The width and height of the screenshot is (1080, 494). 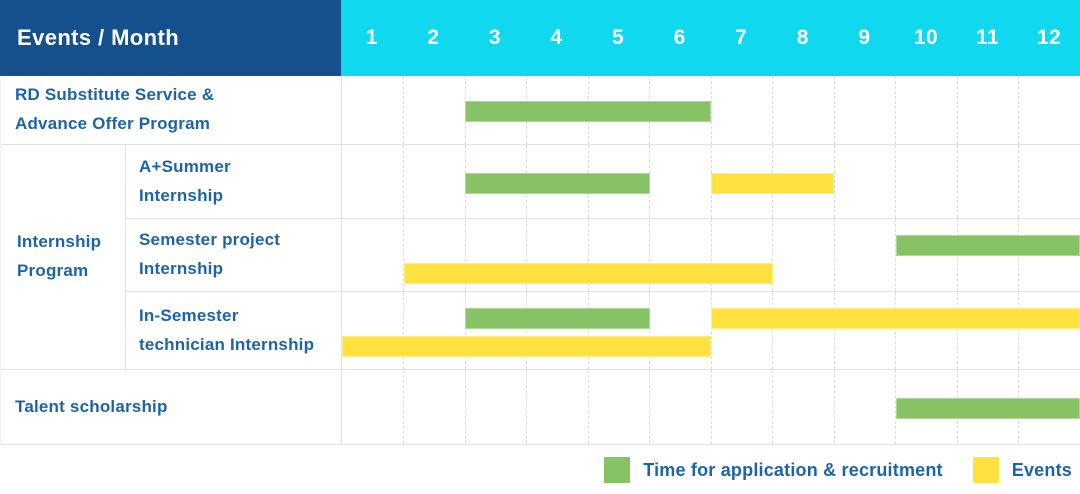 What do you see at coordinates (227, 329) in the screenshot?
I see `row-label: In-Semester technician Internship` at bounding box center [227, 329].